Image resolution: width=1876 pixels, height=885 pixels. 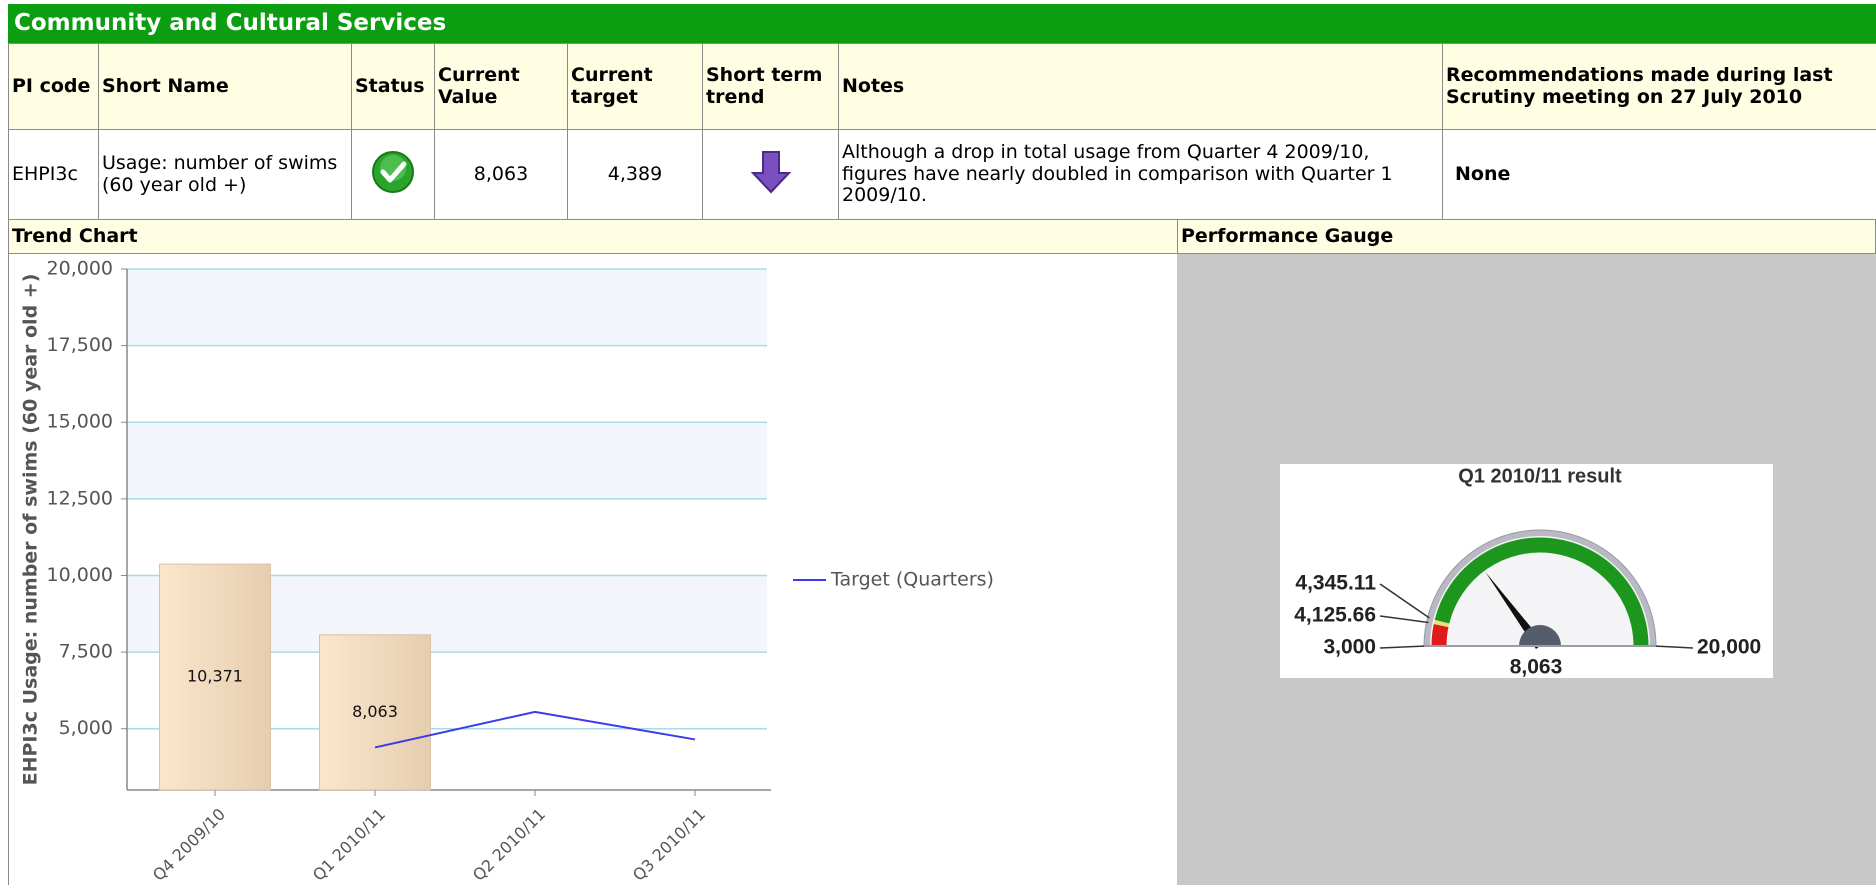 What do you see at coordinates (80, 269) in the screenshot?
I see `y-tick-label: 20,000` at bounding box center [80, 269].